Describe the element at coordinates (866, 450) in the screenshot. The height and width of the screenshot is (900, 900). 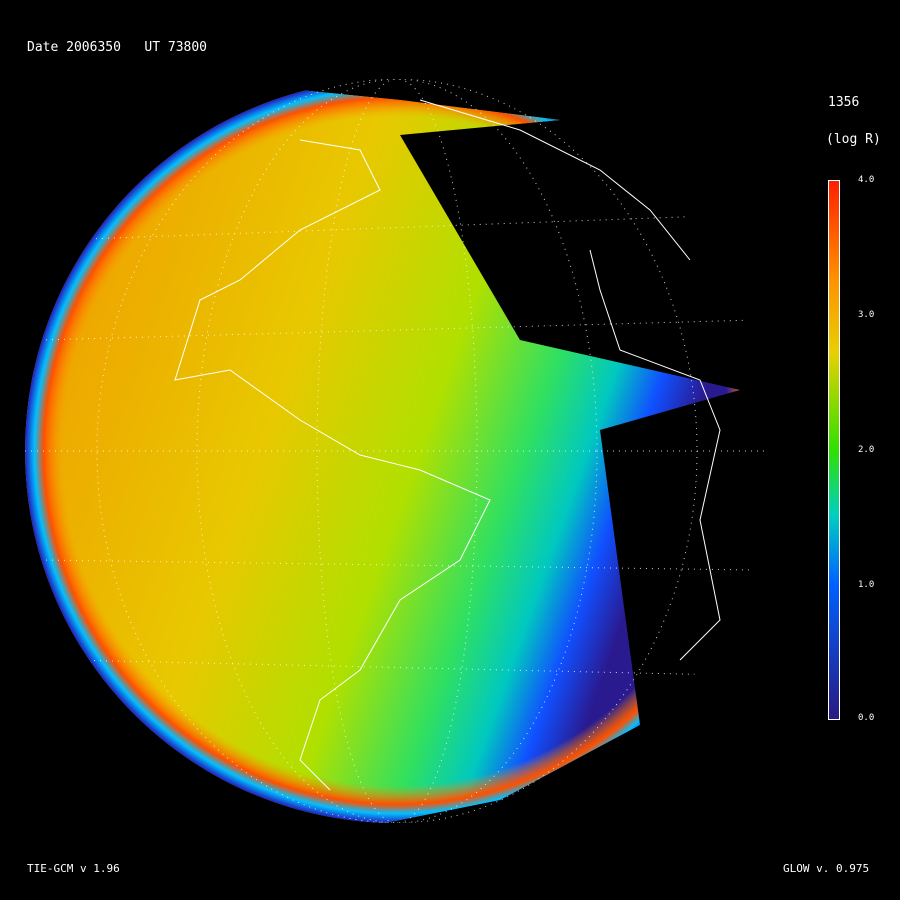
I see `colorbar-tick-2: 2.0` at that location.